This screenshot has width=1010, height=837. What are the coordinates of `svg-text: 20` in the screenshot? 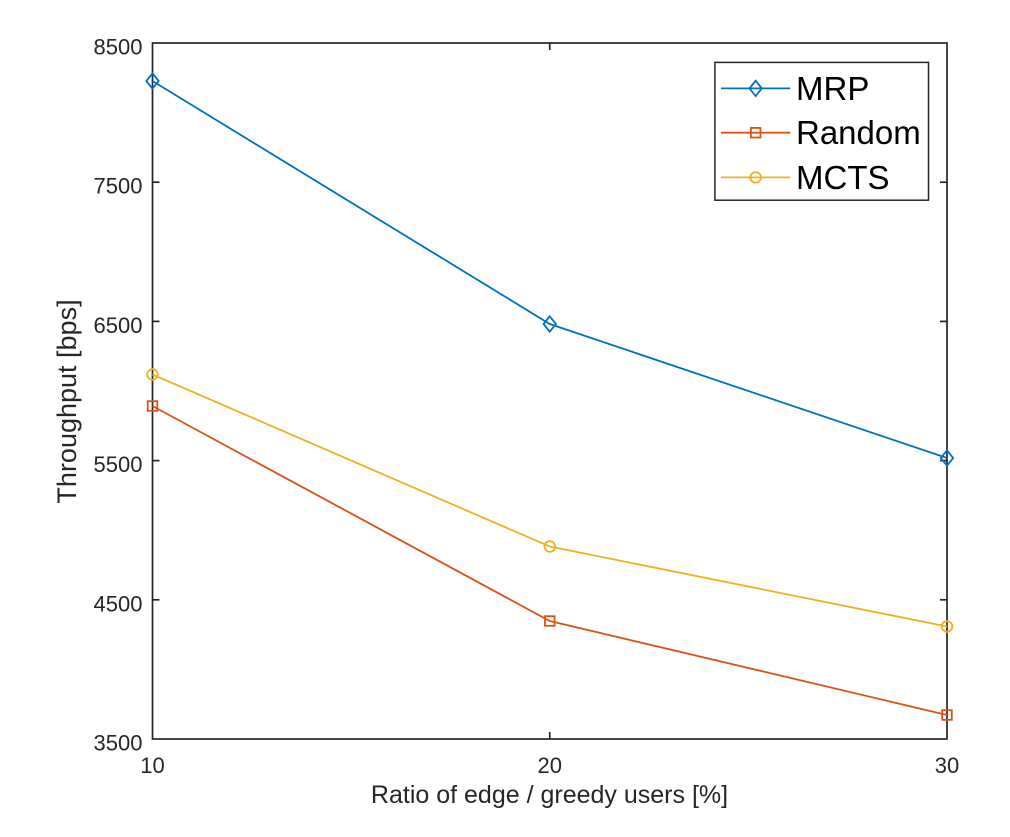 It's located at (550, 765).